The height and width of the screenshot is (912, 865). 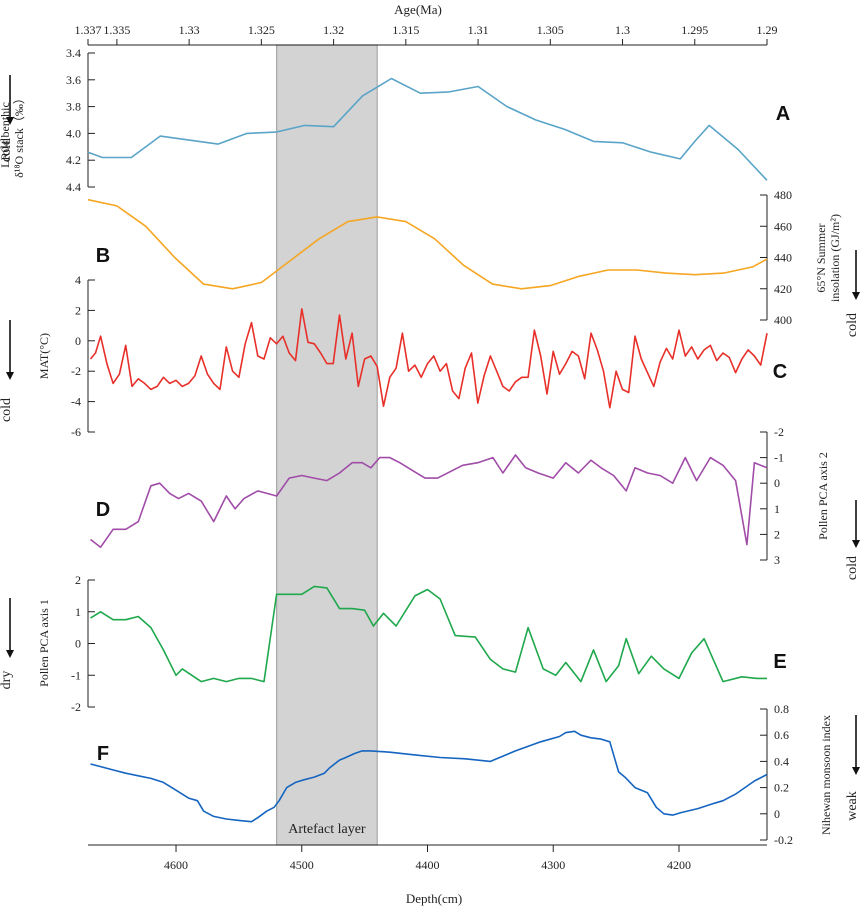 What do you see at coordinates (783, 320) in the screenshot?
I see `y-tick-label-B: 400` at bounding box center [783, 320].